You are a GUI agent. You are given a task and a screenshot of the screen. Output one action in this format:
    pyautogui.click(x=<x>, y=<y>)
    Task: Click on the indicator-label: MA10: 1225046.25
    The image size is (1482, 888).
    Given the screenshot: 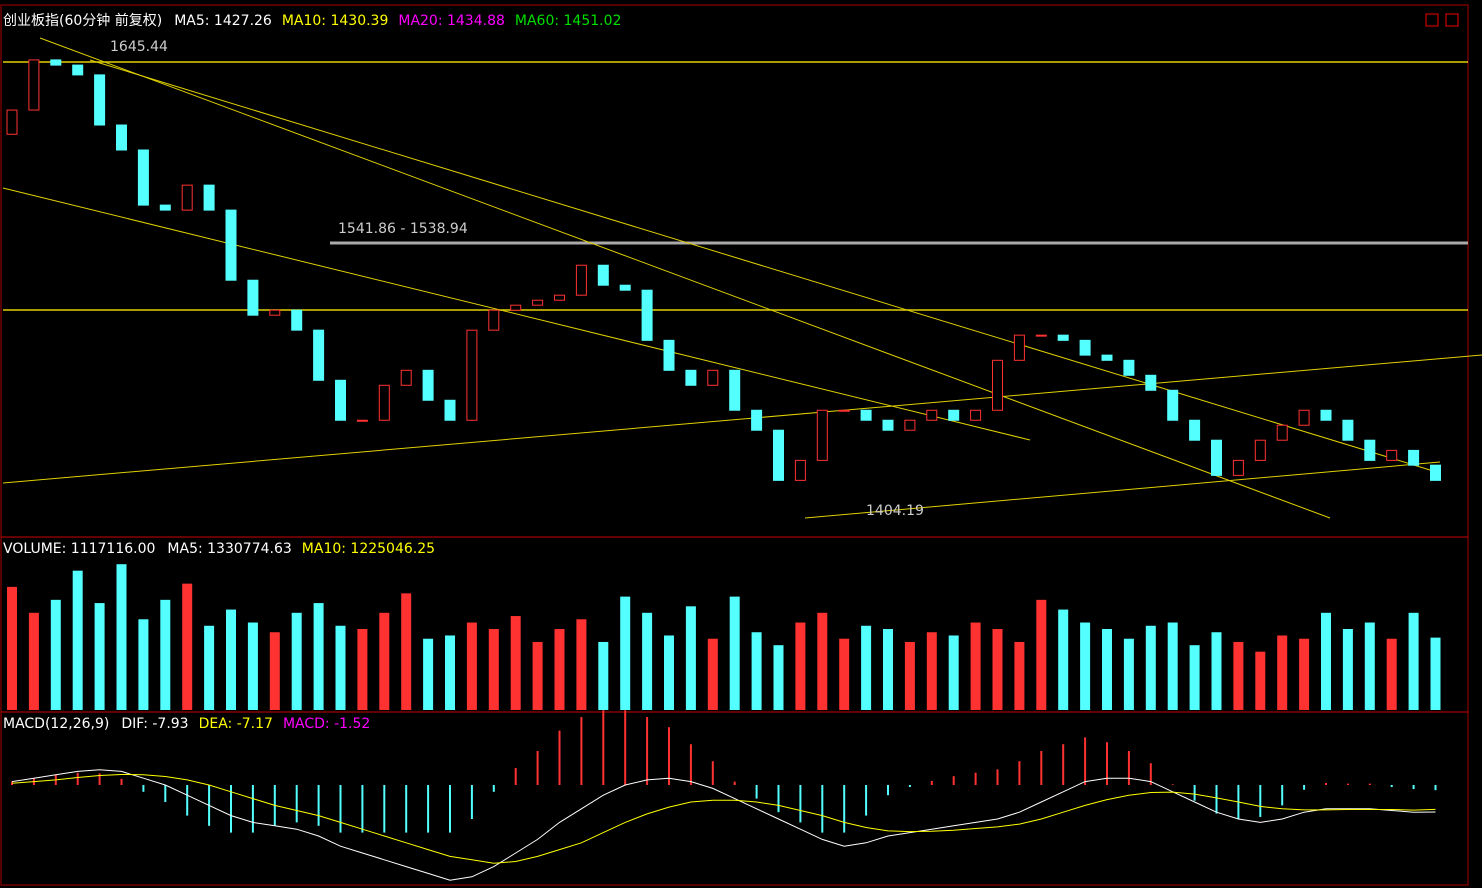 What is the action you would take?
    pyautogui.click(x=368, y=549)
    